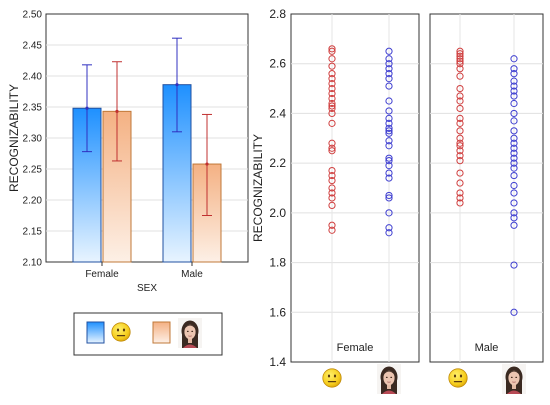 This screenshot has width=550, height=405. I want to click on legend, so click(148, 334).